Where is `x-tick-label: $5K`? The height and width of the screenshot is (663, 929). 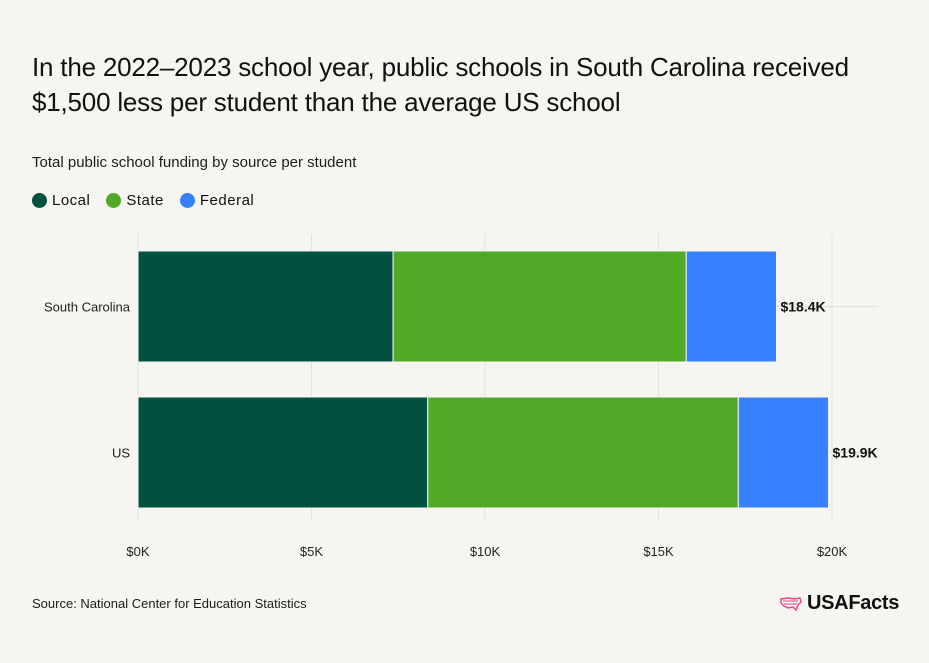
x-tick-label: $5K is located at coordinates (311, 551).